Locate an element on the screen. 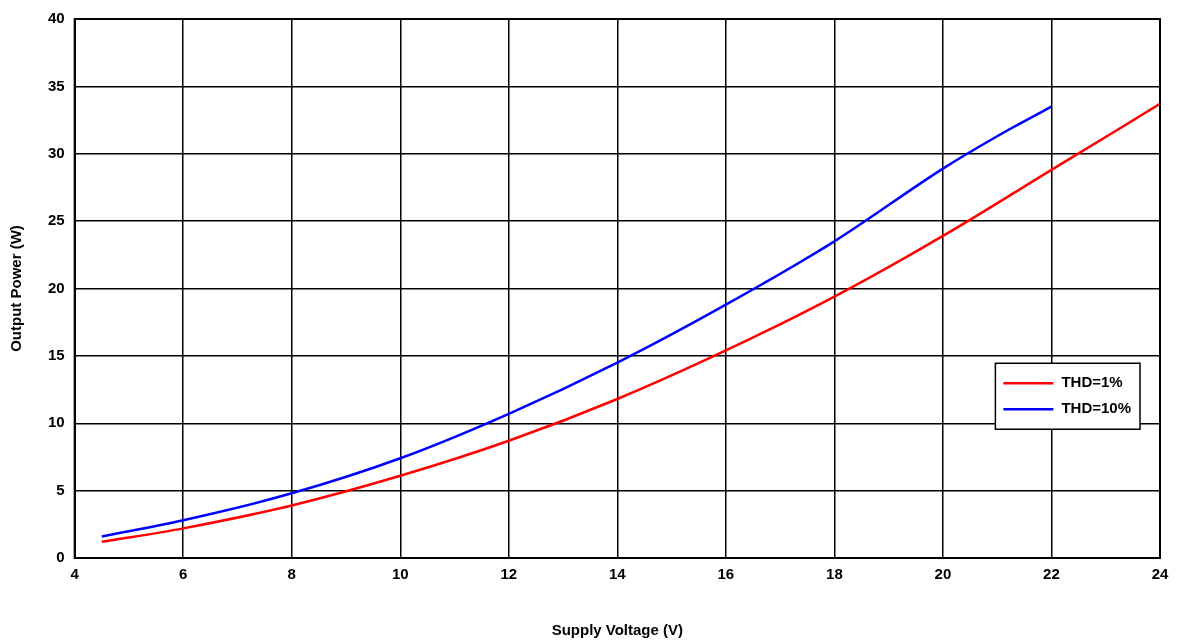 The width and height of the screenshot is (1182, 644). x-tick-label: 18 is located at coordinates (834, 574).